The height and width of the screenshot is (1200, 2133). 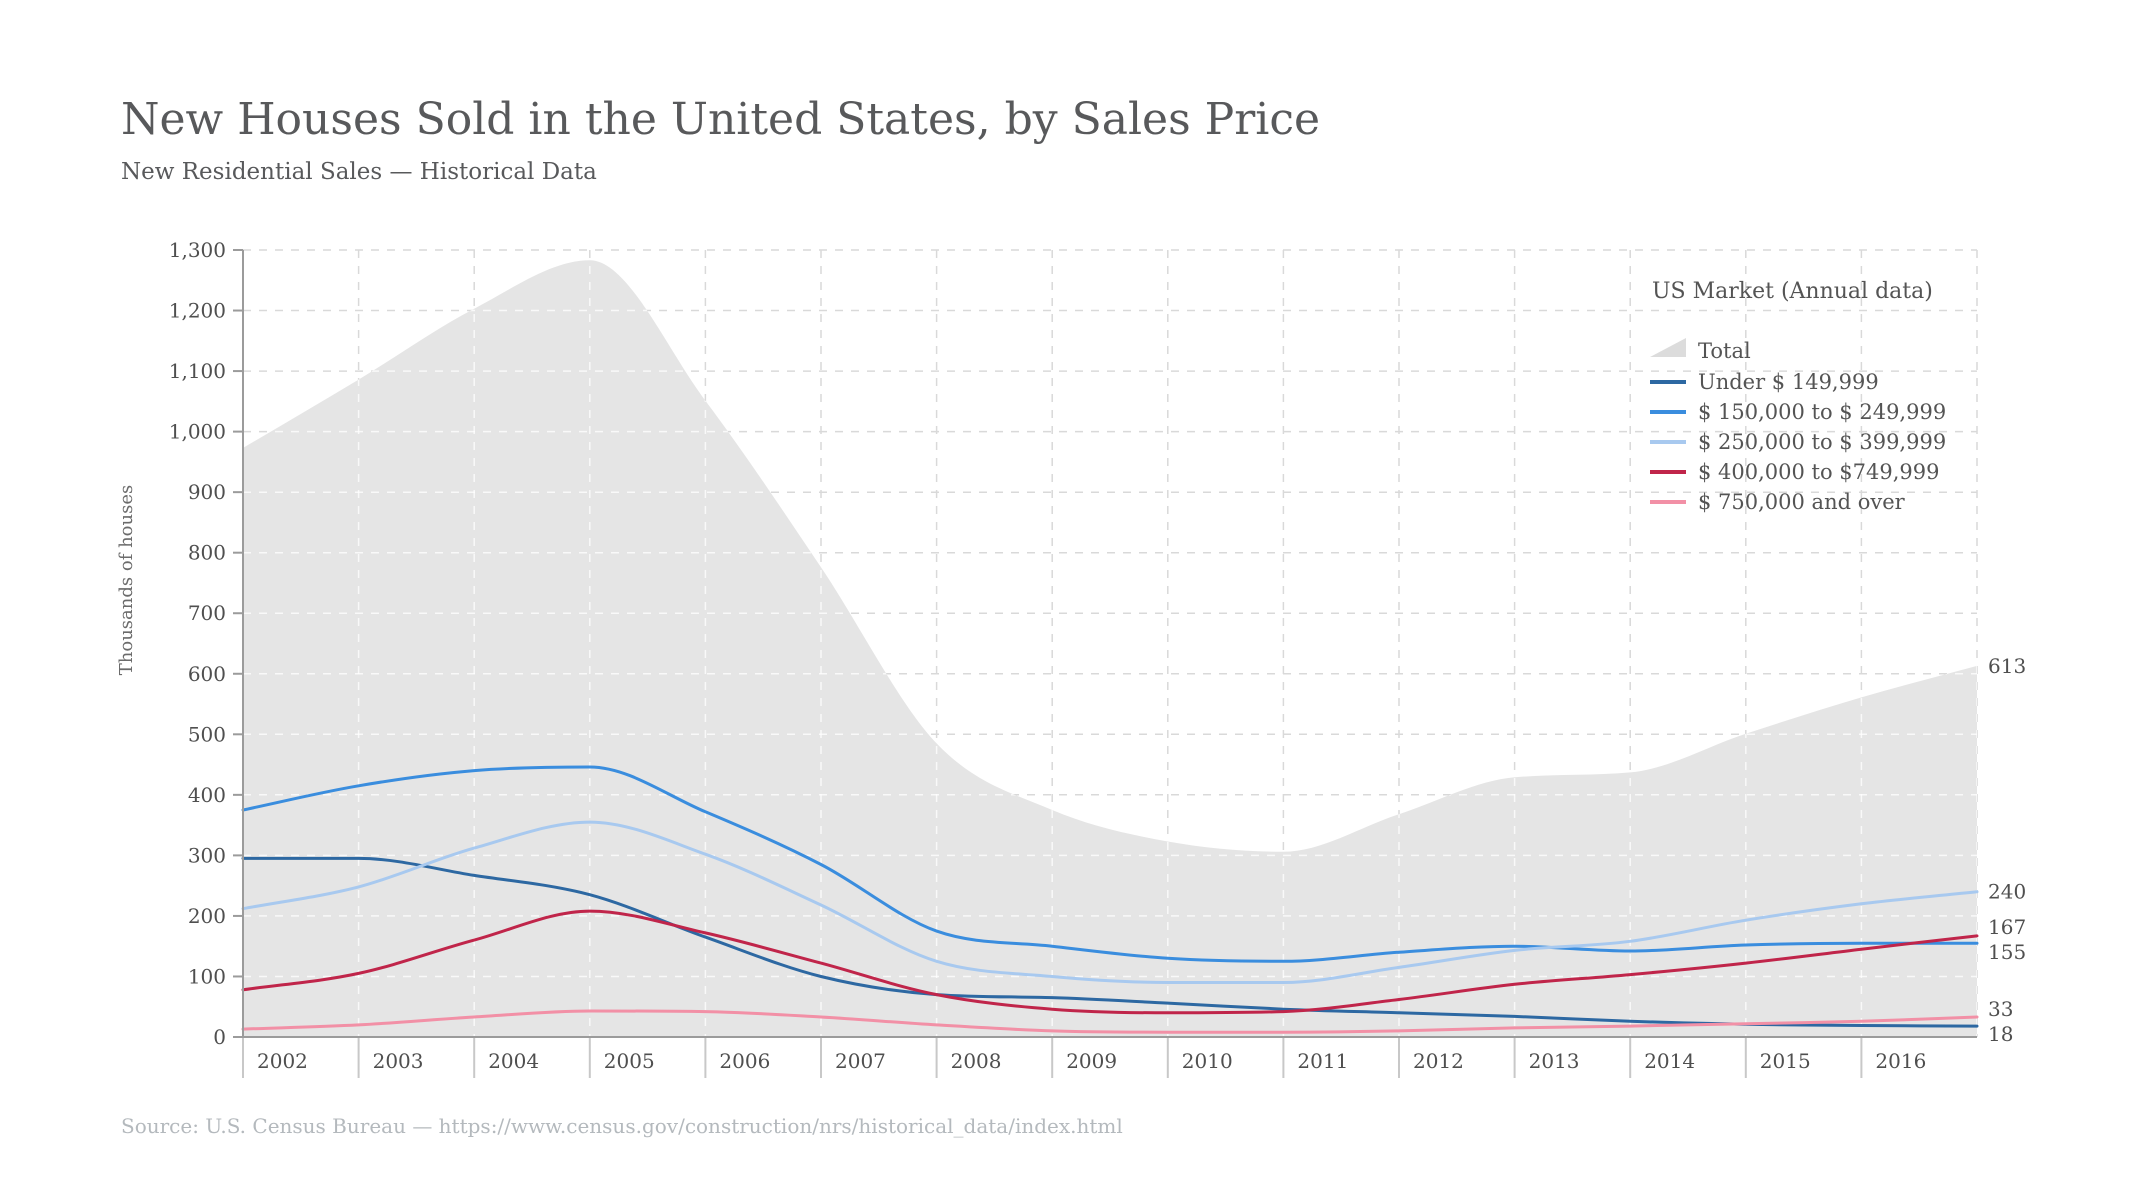 What do you see at coordinates (1668, 347) in the screenshot?
I see `legend-swatch-total` at bounding box center [1668, 347].